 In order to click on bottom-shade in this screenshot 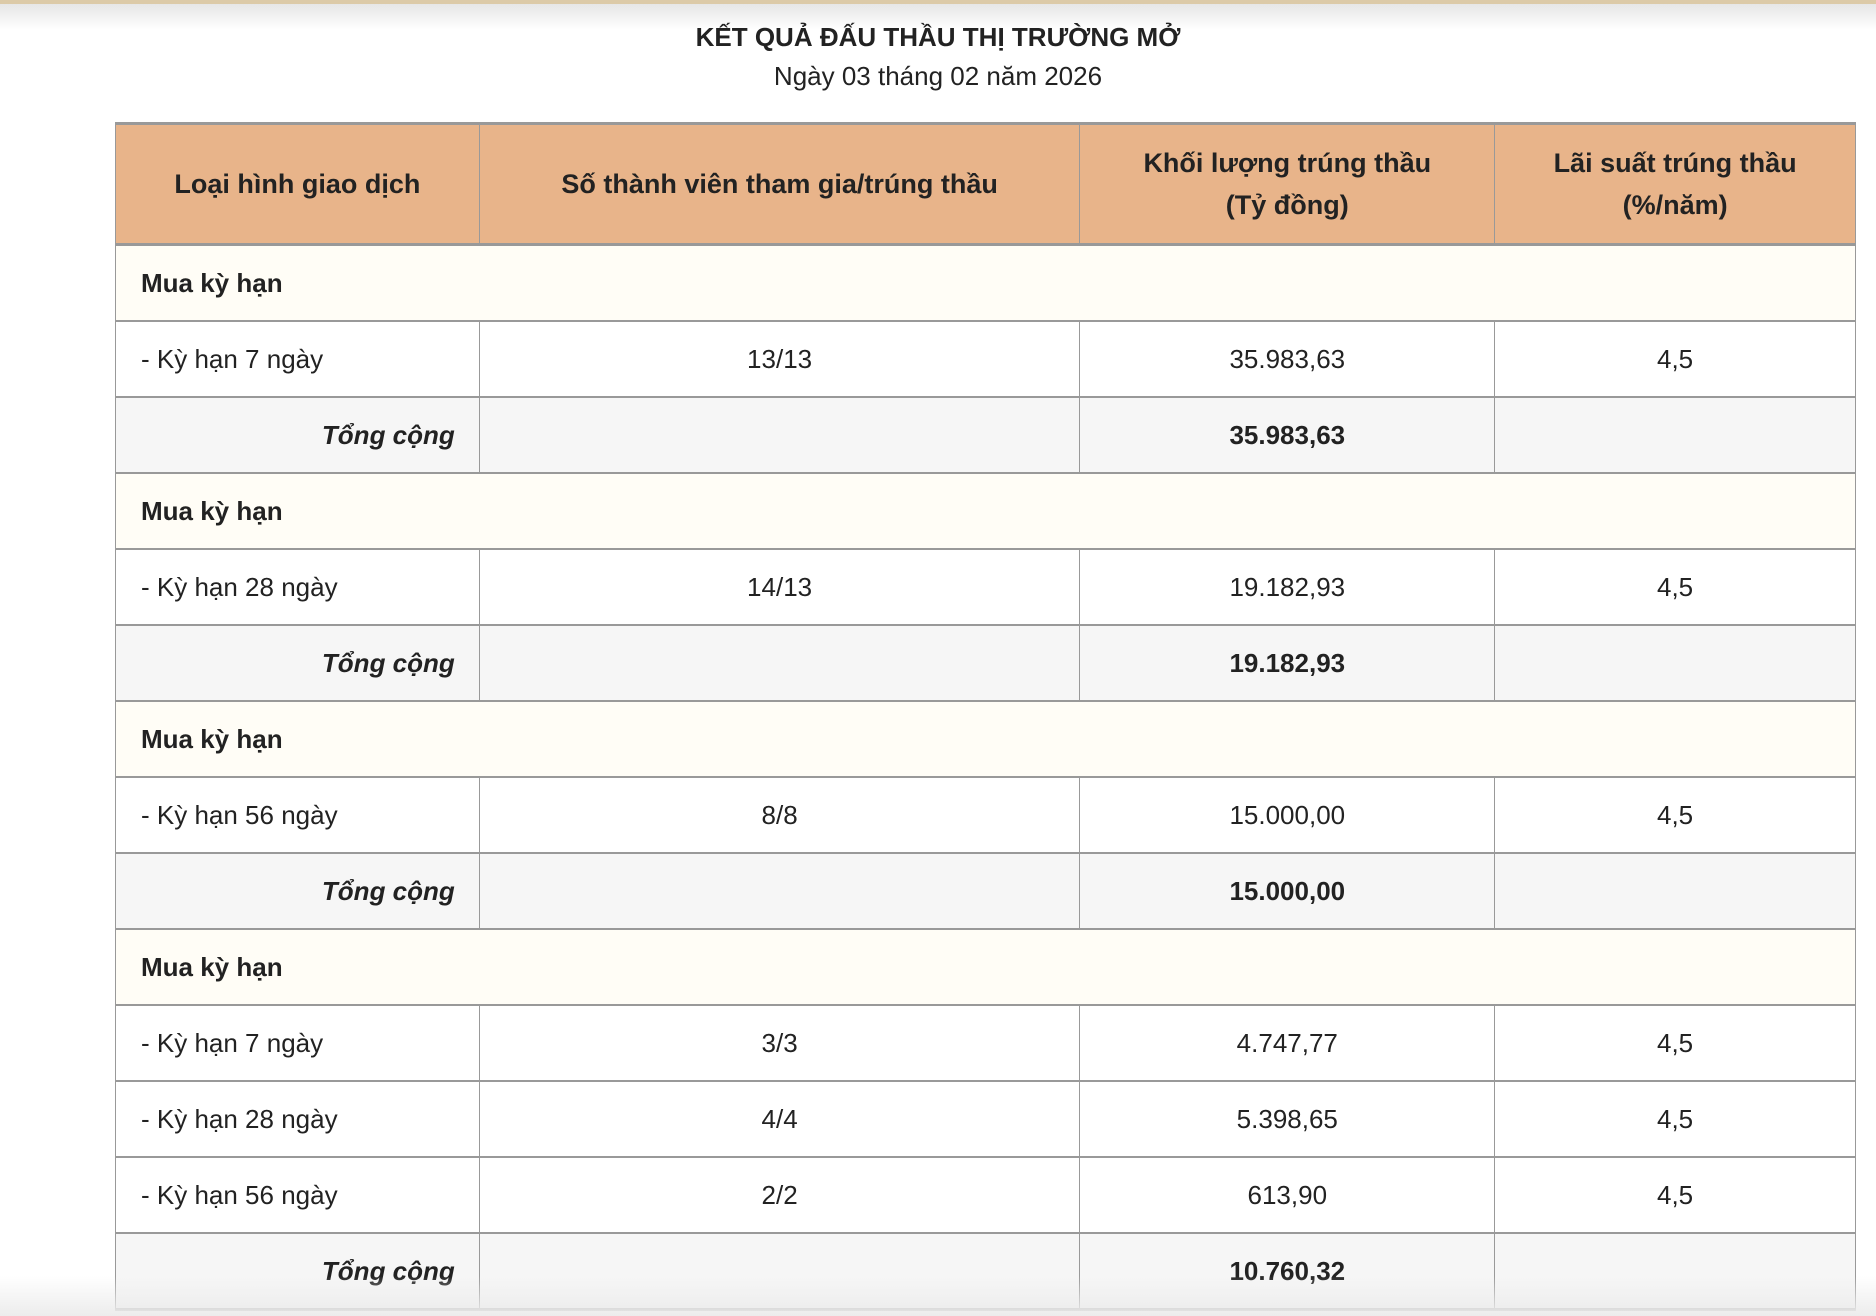, I will do `click(938, 1296)`.